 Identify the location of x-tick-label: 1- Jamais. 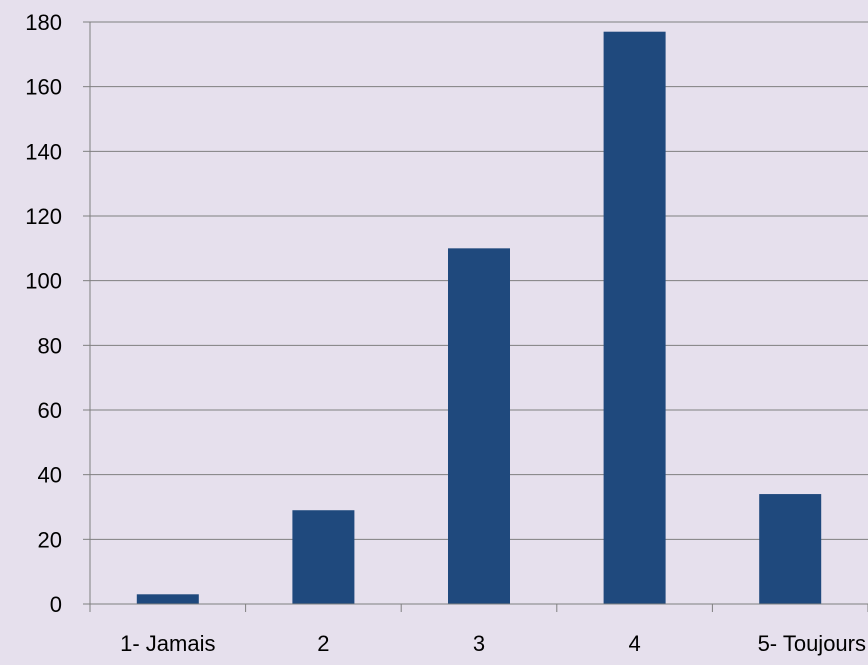
(167, 643).